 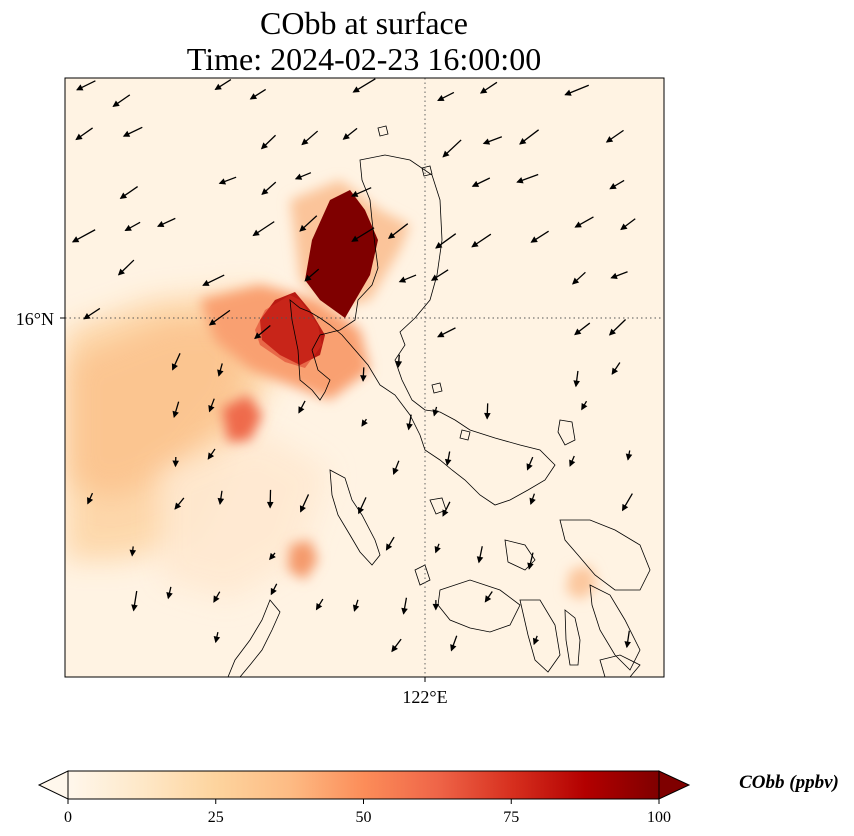 I want to click on colorbar-extend-high, so click(x=674, y=785).